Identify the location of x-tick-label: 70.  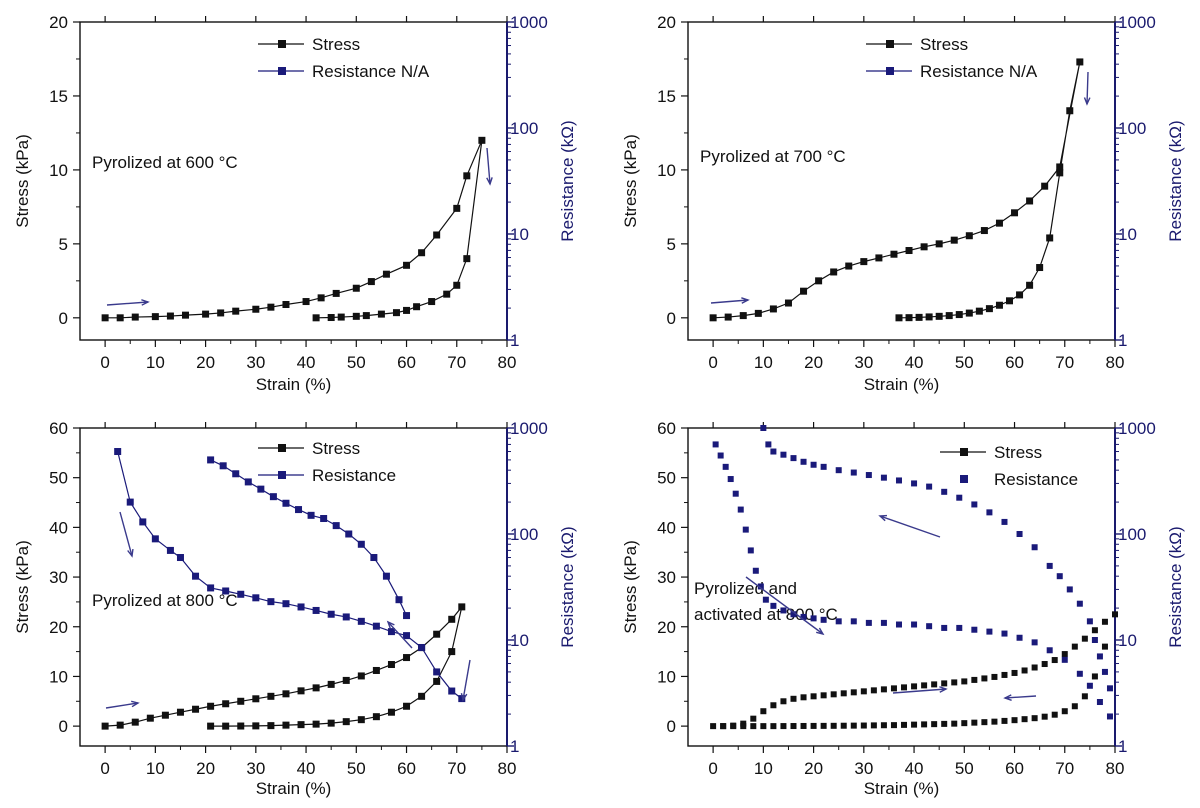
(1064, 362).